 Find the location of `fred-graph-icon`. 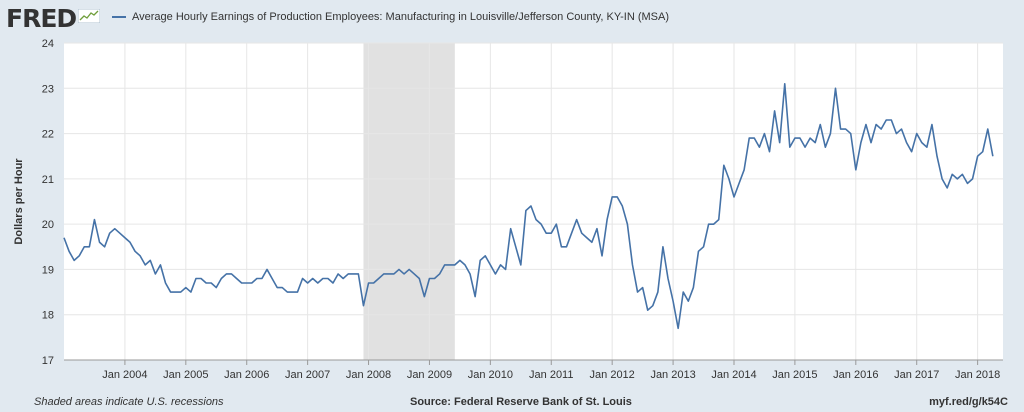

fred-graph-icon is located at coordinates (89, 16).